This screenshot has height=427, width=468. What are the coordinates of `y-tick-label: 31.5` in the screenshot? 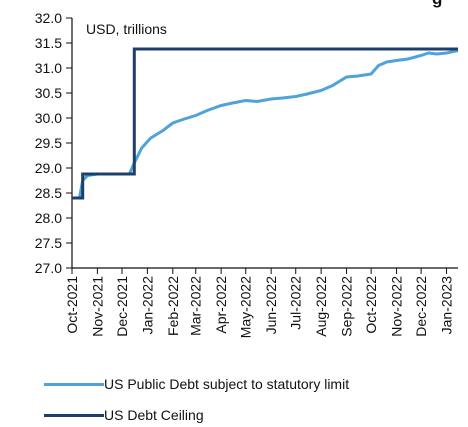 It's located at (48, 43).